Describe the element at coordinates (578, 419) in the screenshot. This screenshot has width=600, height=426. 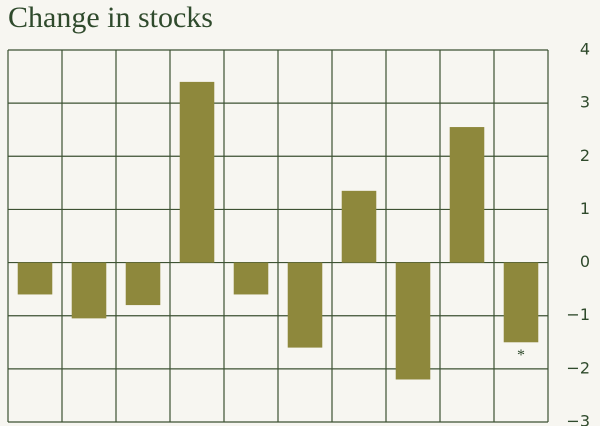
I see `y-tick-label: −3` at that location.